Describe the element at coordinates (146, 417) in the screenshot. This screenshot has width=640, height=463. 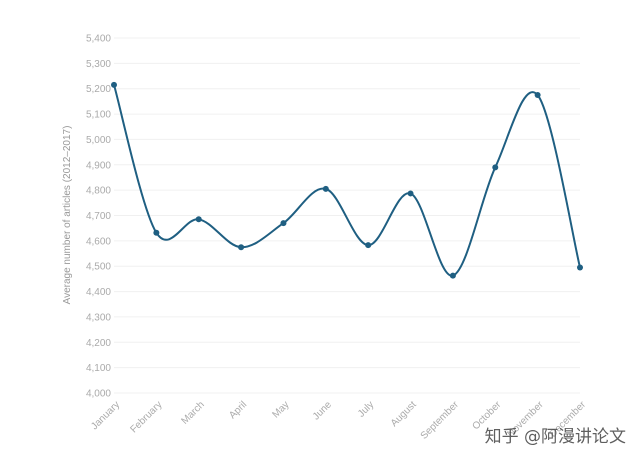
I see `x-tick-label: February` at that location.